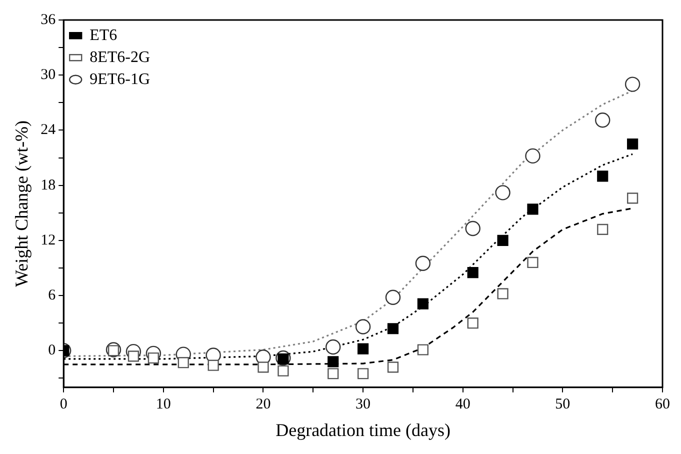 The width and height of the screenshot is (681, 454). Describe the element at coordinates (52, 350) in the screenshot. I see `y-tick-label: 0` at that location.